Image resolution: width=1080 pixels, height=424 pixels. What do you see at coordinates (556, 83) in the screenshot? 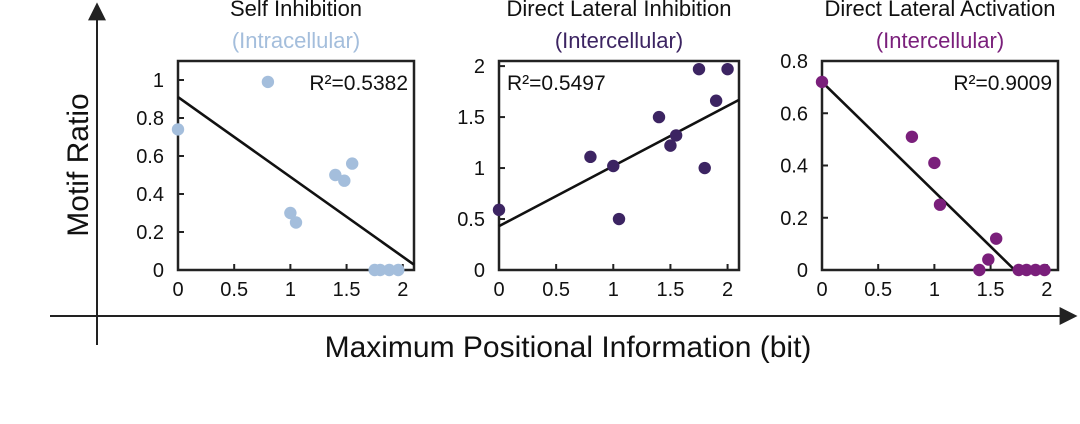
I see `r-squared-label: R²=0.5497` at bounding box center [556, 83].